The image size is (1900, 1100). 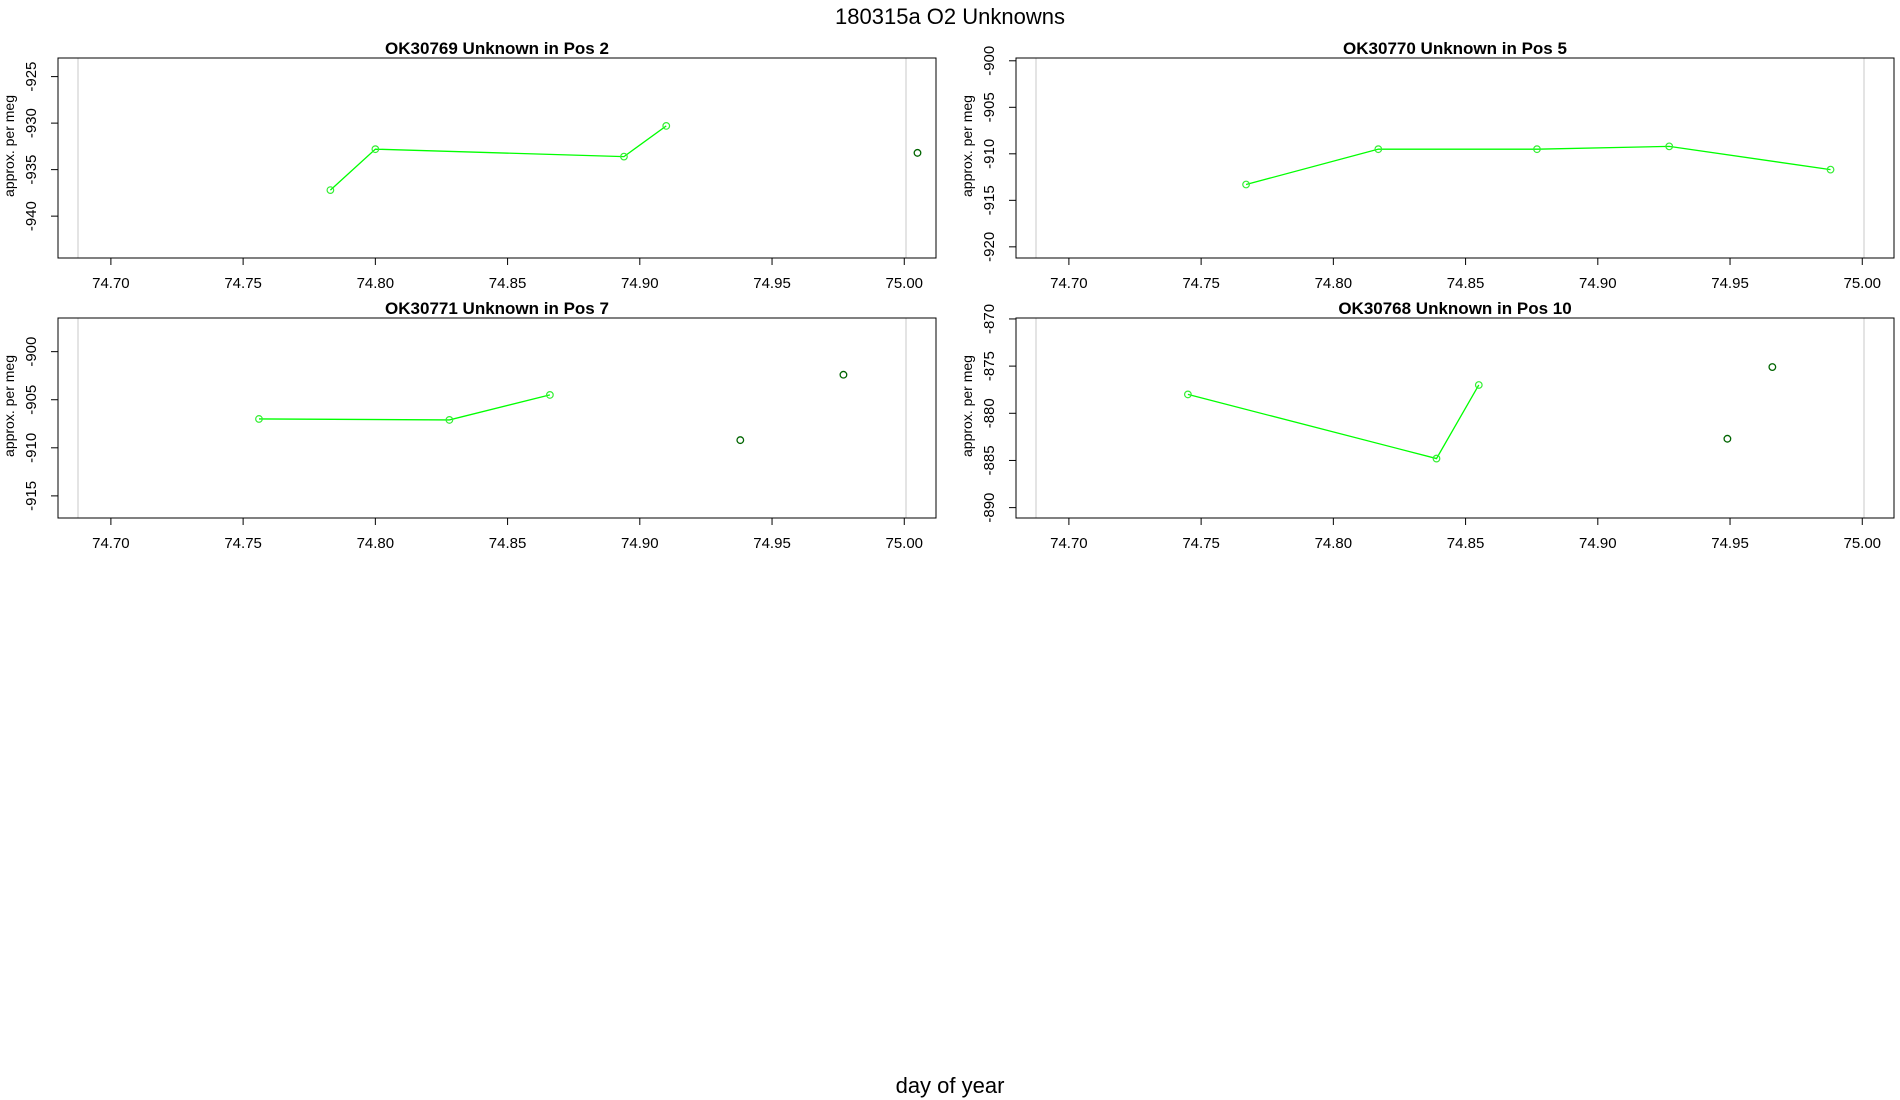 What do you see at coordinates (497, 308) in the screenshot?
I see `panel-title: OK30771 Unknown in Pos 7` at bounding box center [497, 308].